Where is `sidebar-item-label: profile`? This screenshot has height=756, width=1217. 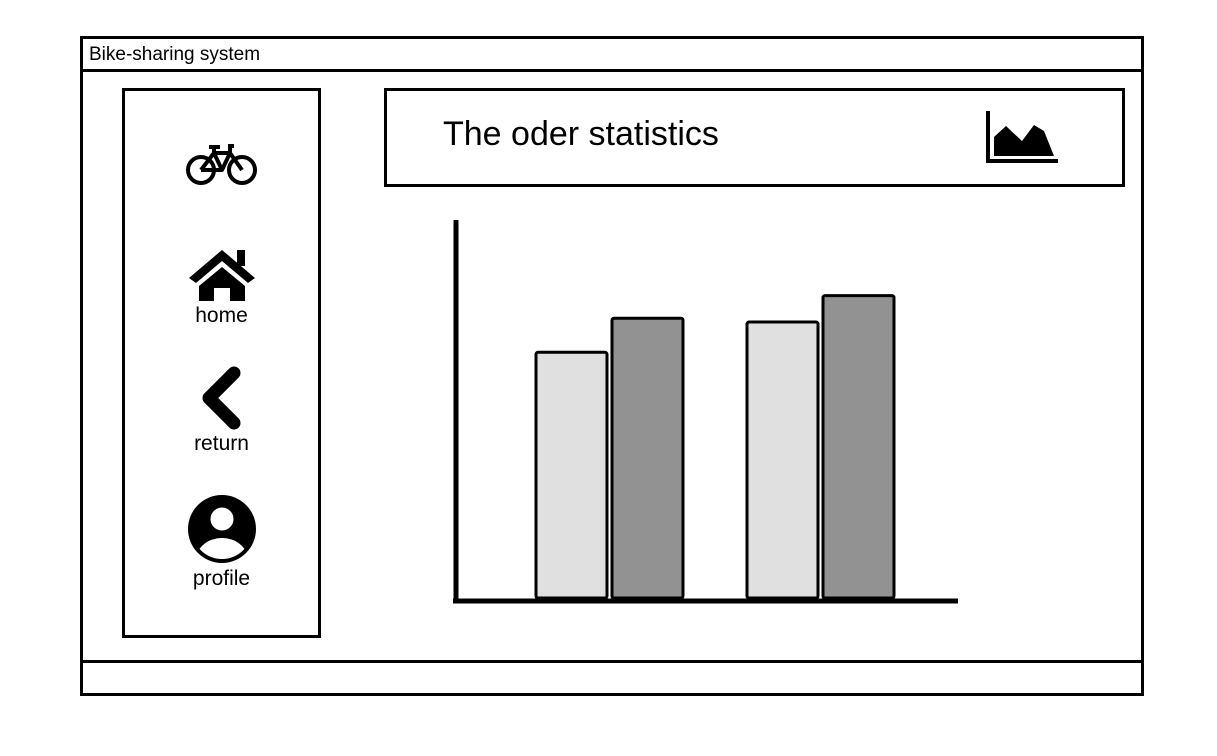 sidebar-item-label: profile is located at coordinates (221, 578).